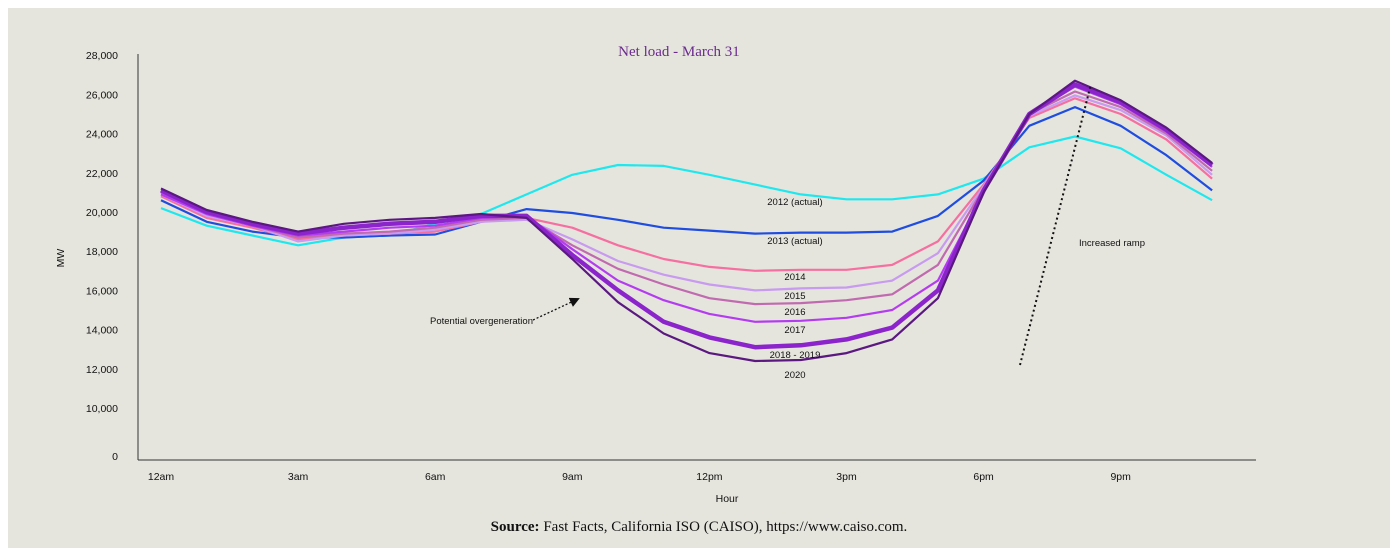  What do you see at coordinates (515, 527) in the screenshot?
I see `source-label: Source:` at bounding box center [515, 527].